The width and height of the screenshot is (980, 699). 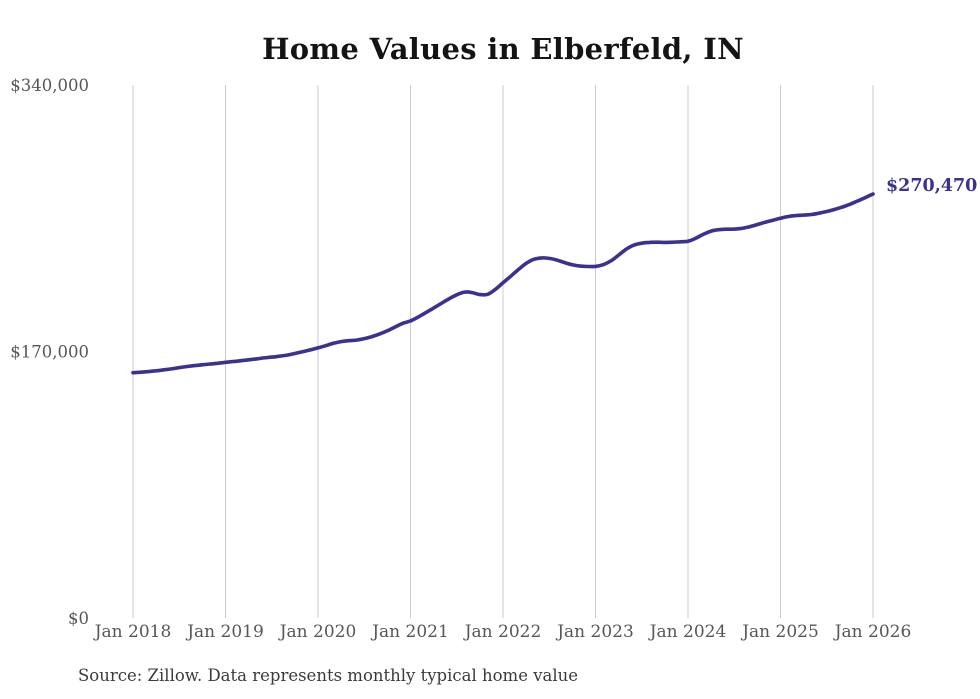 What do you see at coordinates (49, 352) in the screenshot?
I see `y-tick-label: $170,000` at bounding box center [49, 352].